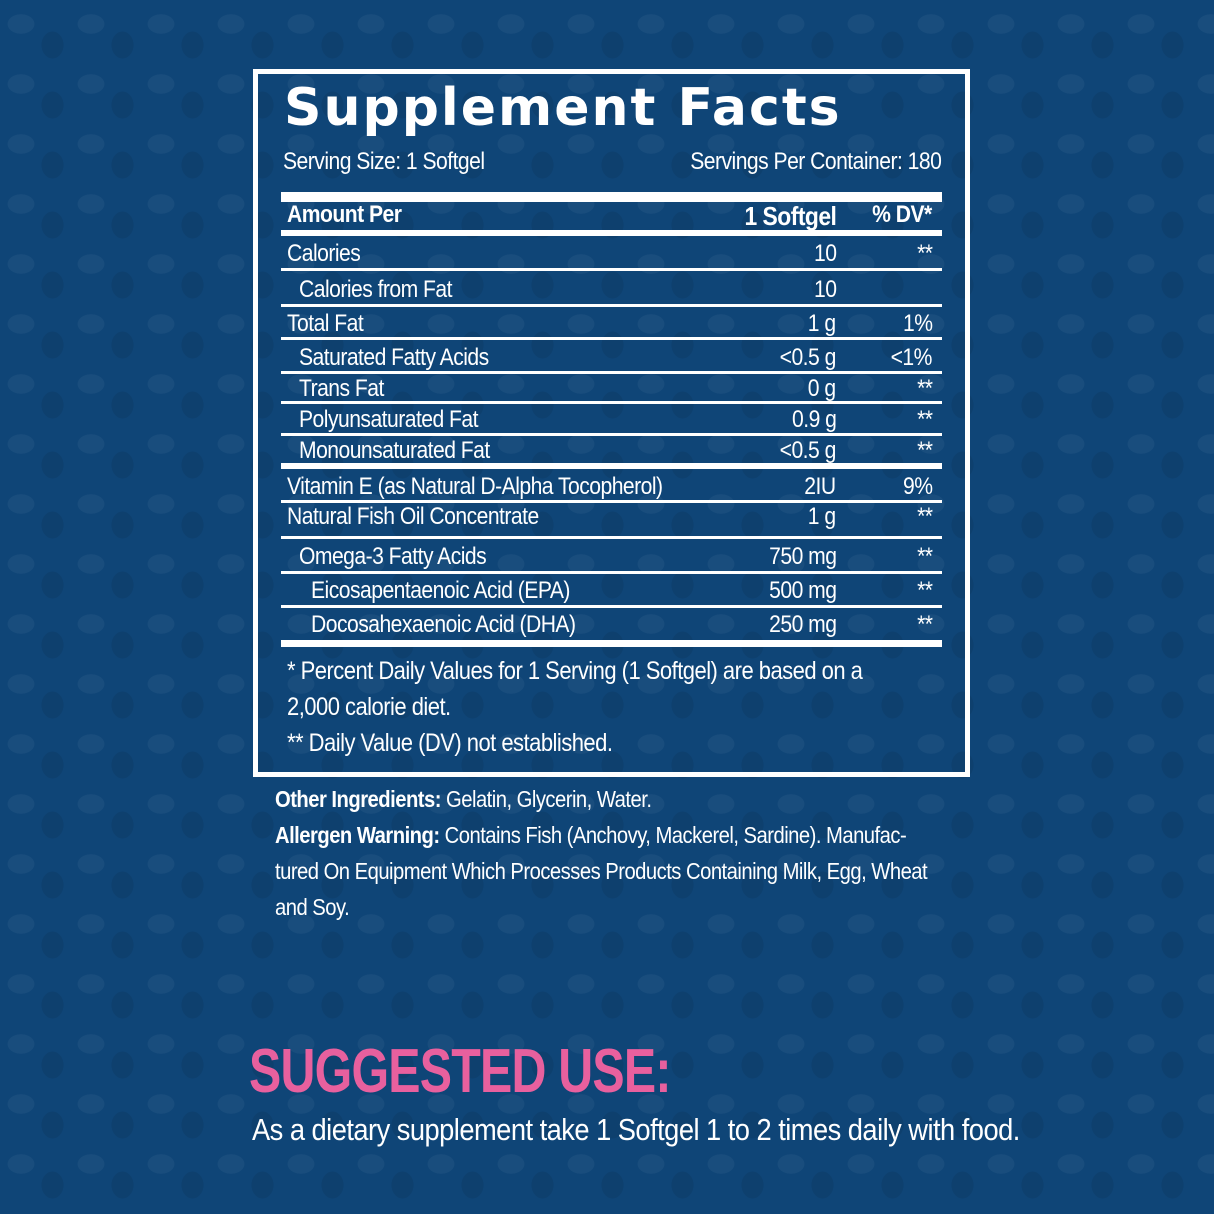  I want to click on row-name: Trans Fat, so click(341, 388).